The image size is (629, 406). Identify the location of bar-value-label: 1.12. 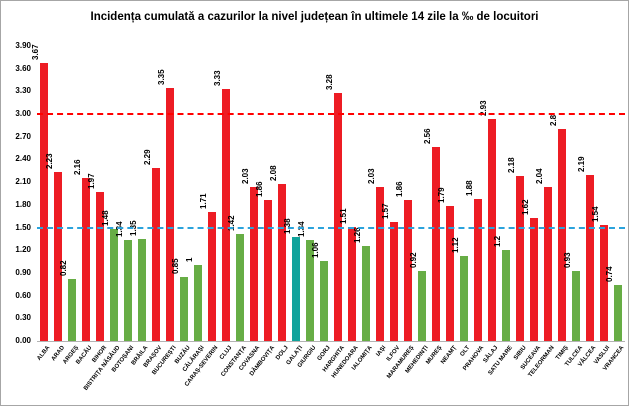
(455, 245).